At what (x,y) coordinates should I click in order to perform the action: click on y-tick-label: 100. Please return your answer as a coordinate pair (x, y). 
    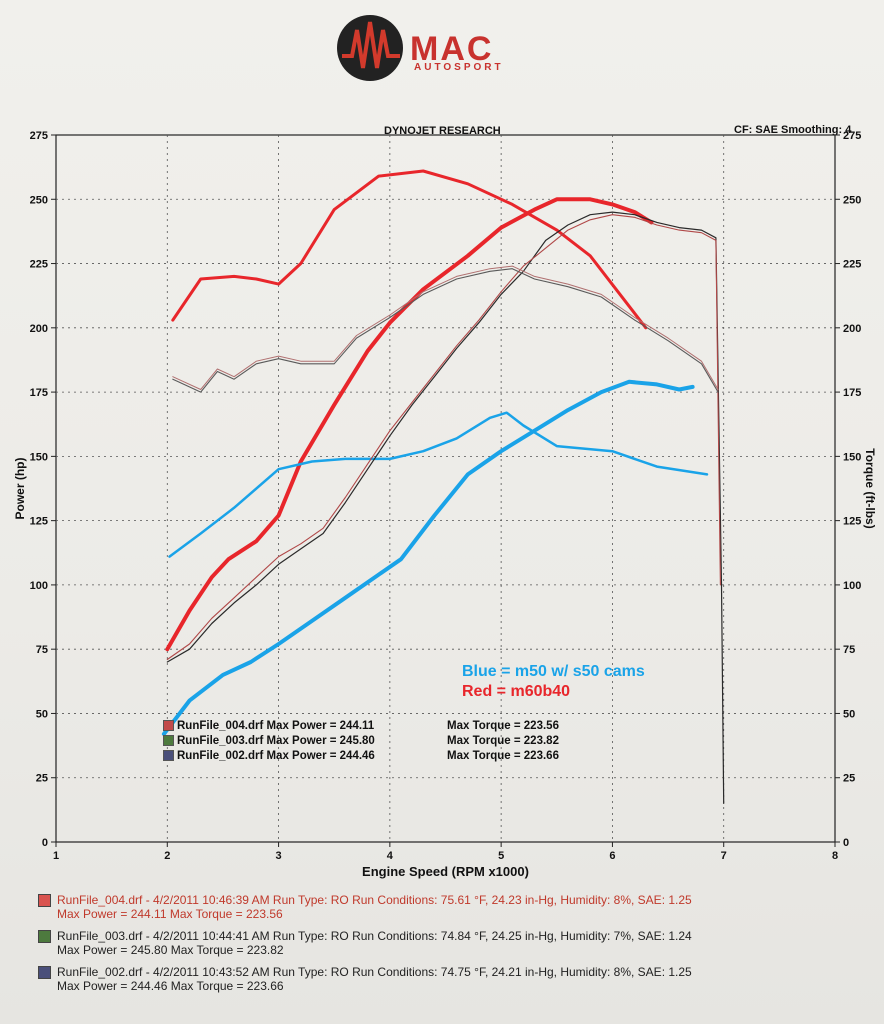
    Looking at the image, I should click on (39, 586).